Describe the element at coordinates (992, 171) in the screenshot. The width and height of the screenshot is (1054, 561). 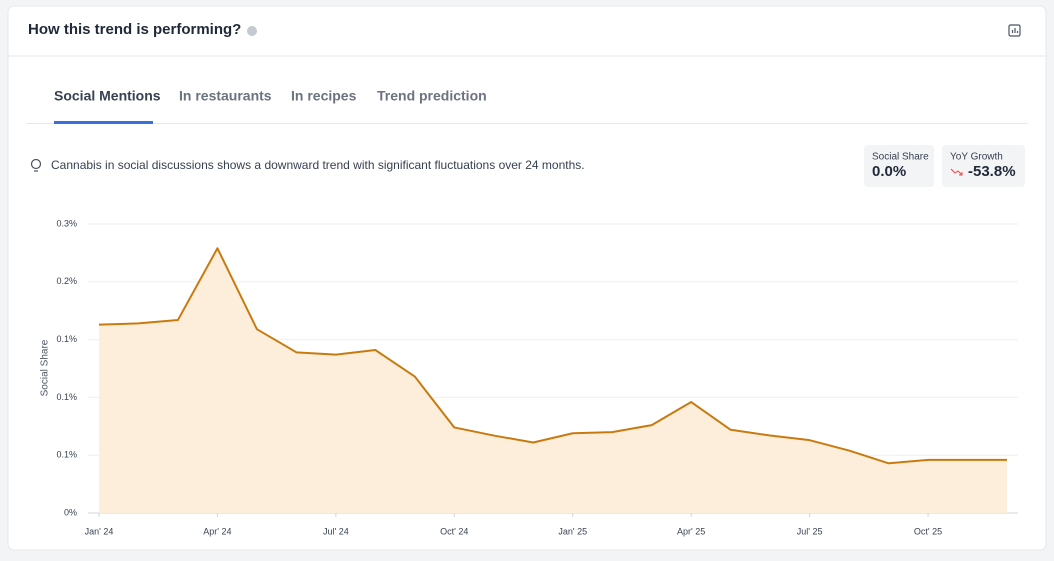
I see `stat-value: -53.8%` at that location.